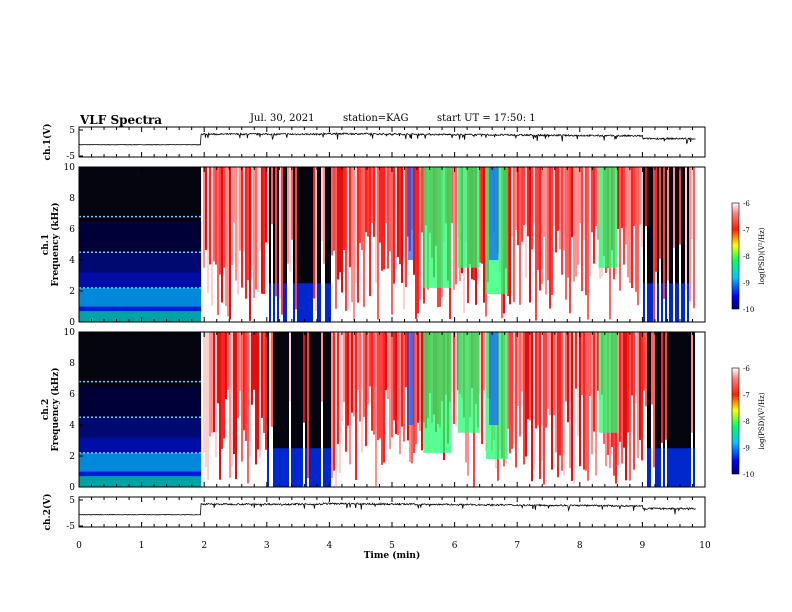  What do you see at coordinates (267, 546) in the screenshot?
I see `x-tick-label: 3` at bounding box center [267, 546].